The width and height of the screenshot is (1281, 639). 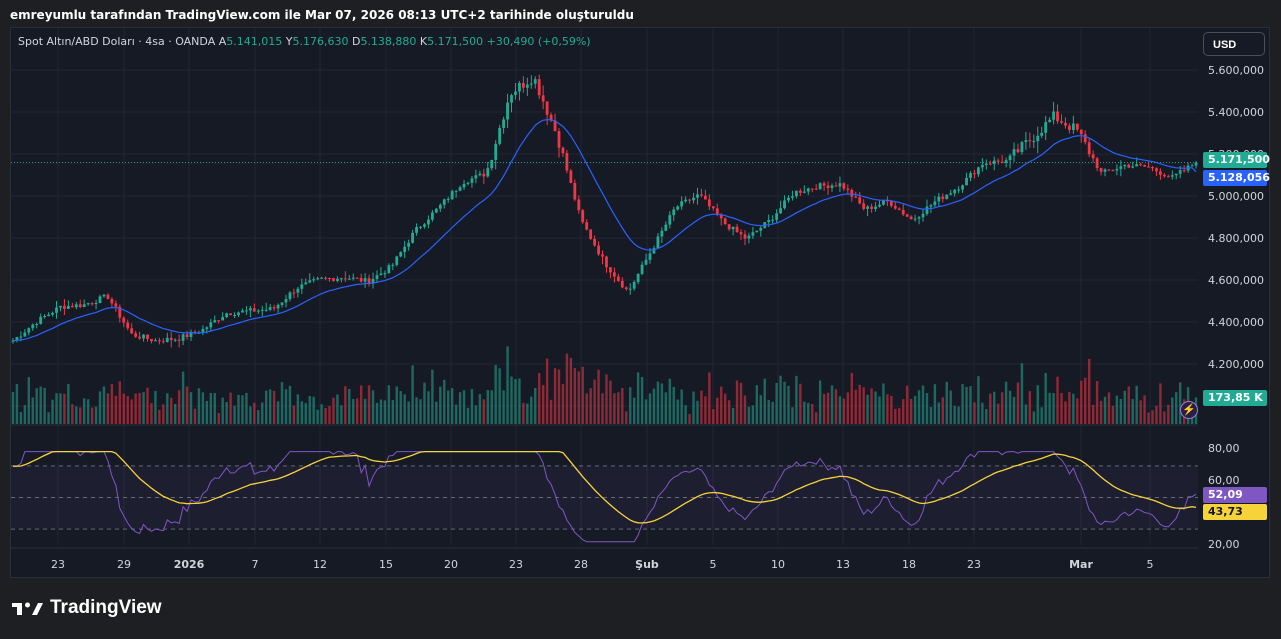 What do you see at coordinates (1189, 410) in the screenshot?
I see `lightning-icon: ⚡` at bounding box center [1189, 410].